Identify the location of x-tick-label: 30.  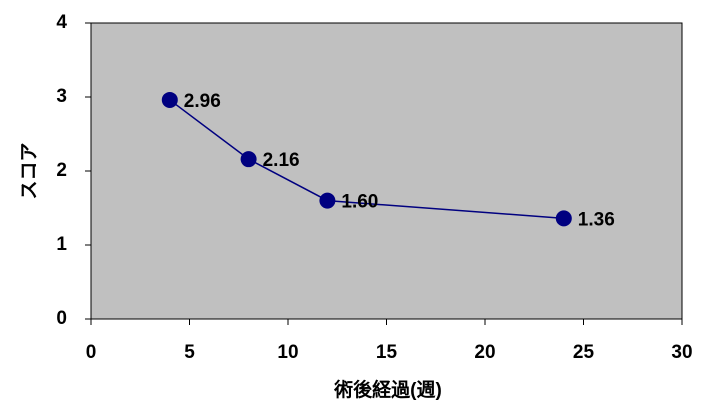
(681, 352).